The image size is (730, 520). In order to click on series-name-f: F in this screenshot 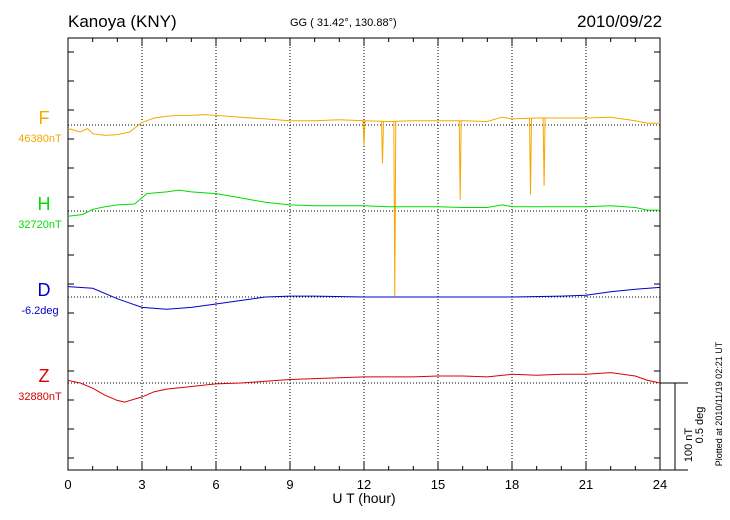, I will do `click(44, 118)`.